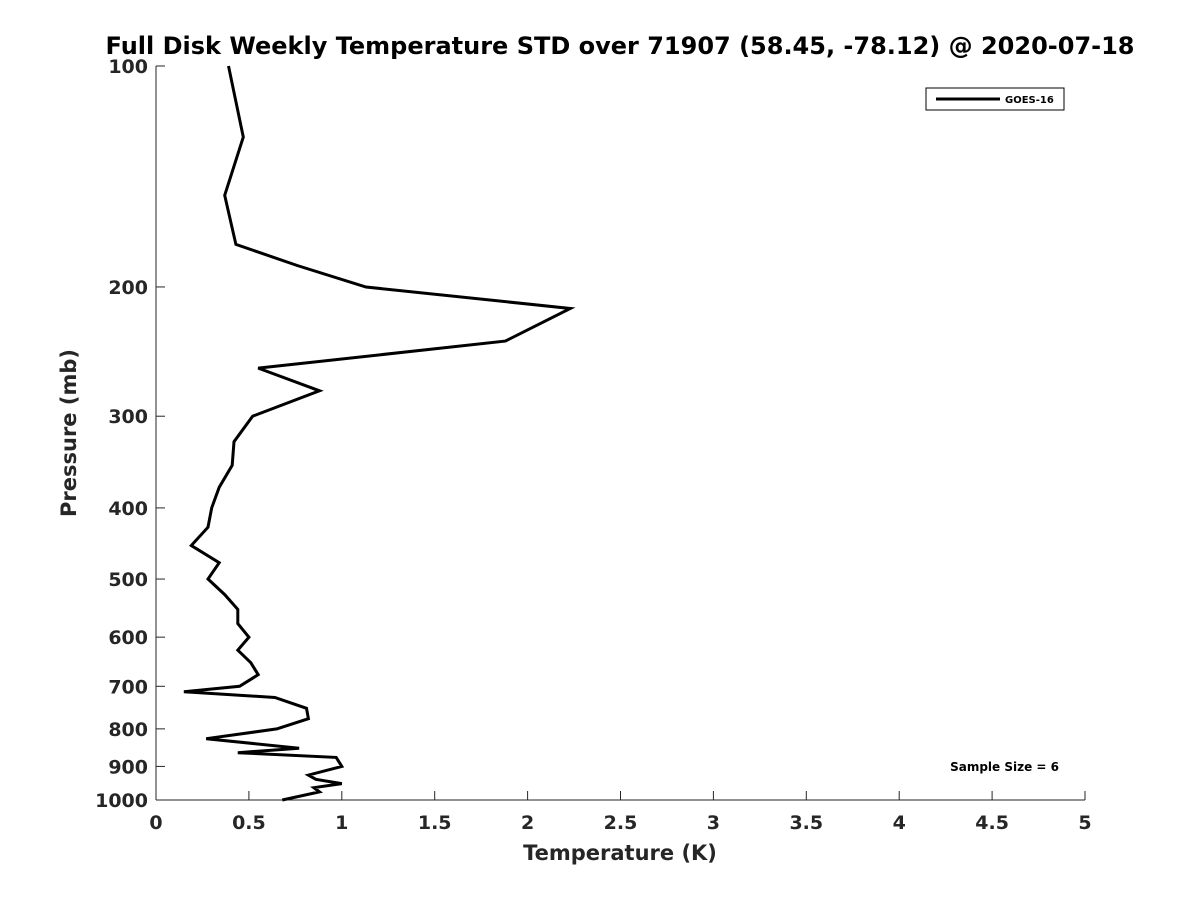 Image resolution: width=1200 pixels, height=900 pixels. Describe the element at coordinates (806, 823) in the screenshot. I see `x-tick-label: 3.5` at that location.